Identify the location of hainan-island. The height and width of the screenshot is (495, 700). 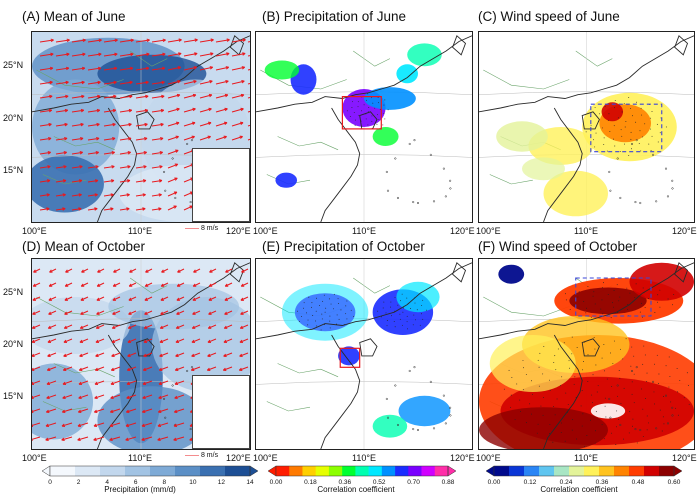
(368, 120).